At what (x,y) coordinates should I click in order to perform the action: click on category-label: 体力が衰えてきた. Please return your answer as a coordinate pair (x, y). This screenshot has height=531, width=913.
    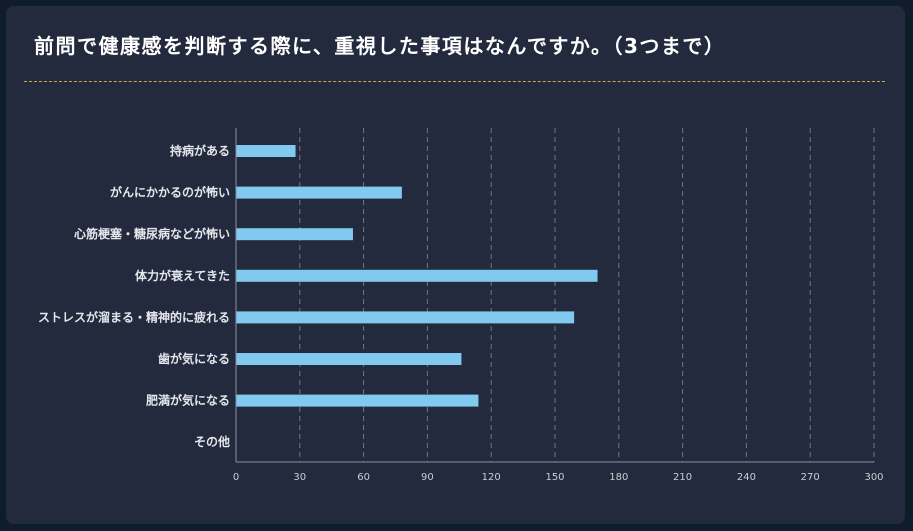
    Looking at the image, I should click on (182, 275).